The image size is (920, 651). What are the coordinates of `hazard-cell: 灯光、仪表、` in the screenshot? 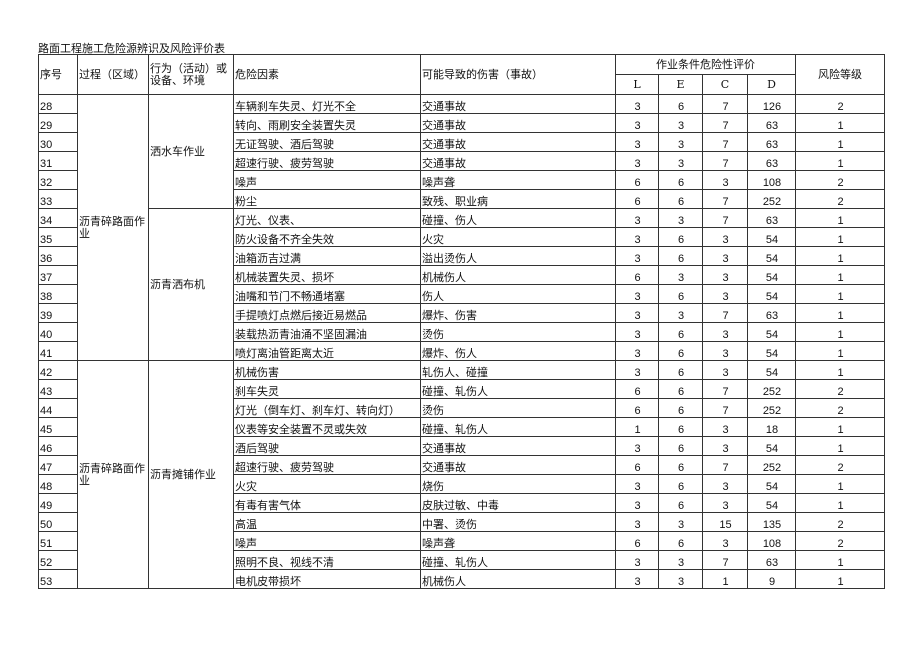 It's located at (327, 218).